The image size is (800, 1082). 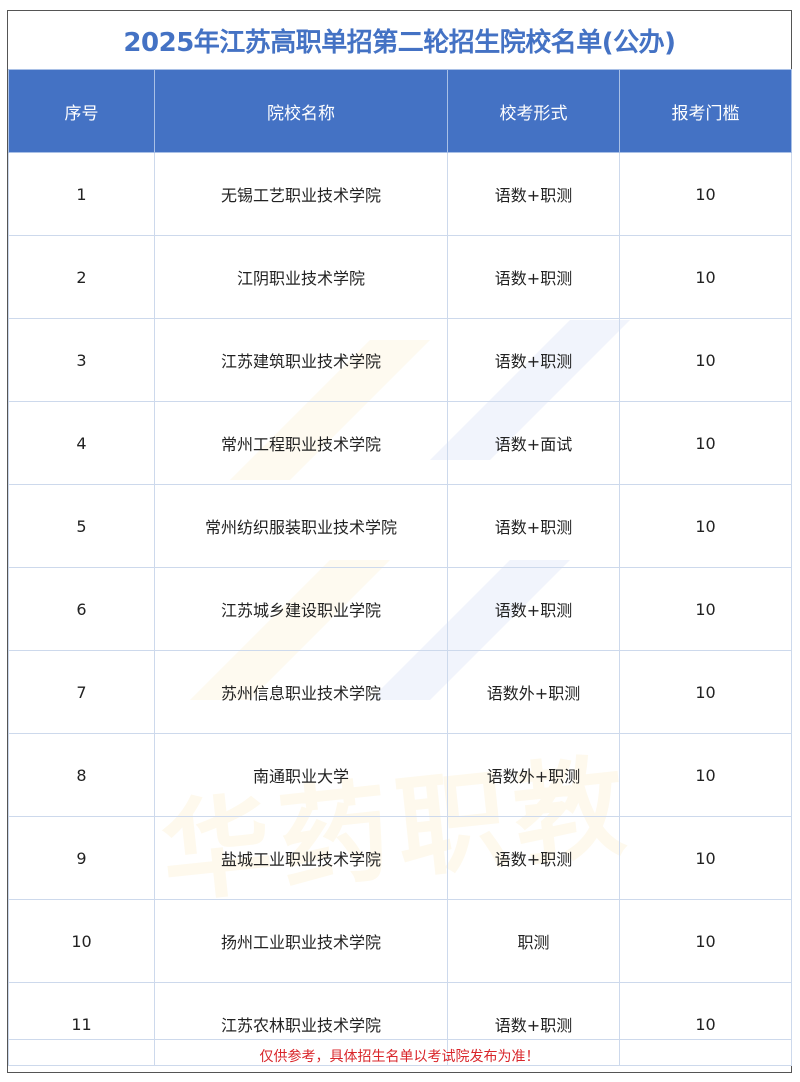 What do you see at coordinates (301, 858) in the screenshot?
I see `school-name: 盐城工业职业技术学院` at bounding box center [301, 858].